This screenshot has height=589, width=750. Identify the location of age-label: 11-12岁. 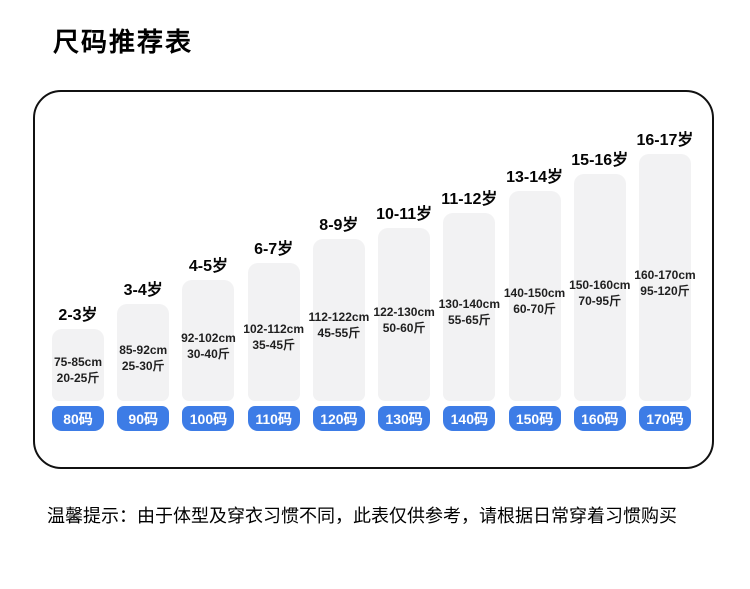
(469, 199).